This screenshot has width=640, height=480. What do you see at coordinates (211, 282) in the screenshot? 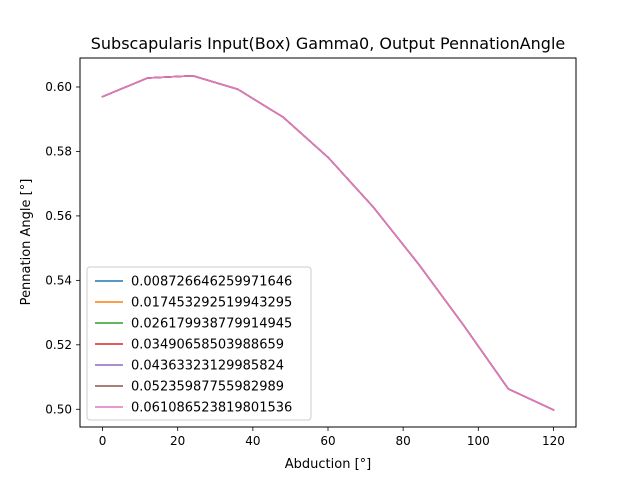
I see `legend-label-1: 0.008726646259971646` at bounding box center [211, 282].